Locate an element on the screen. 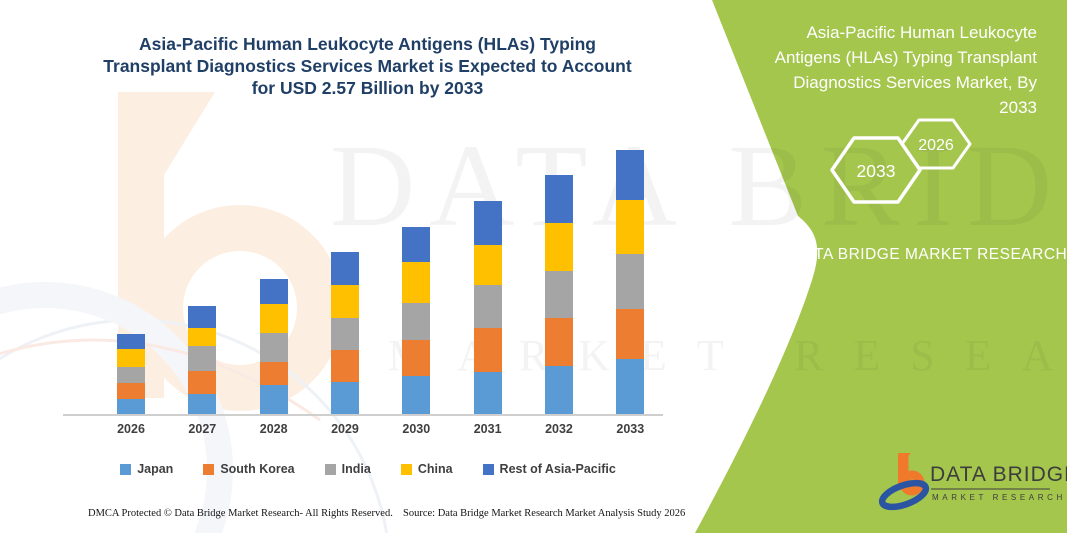  bar-2027 is located at coordinates (202, 360).